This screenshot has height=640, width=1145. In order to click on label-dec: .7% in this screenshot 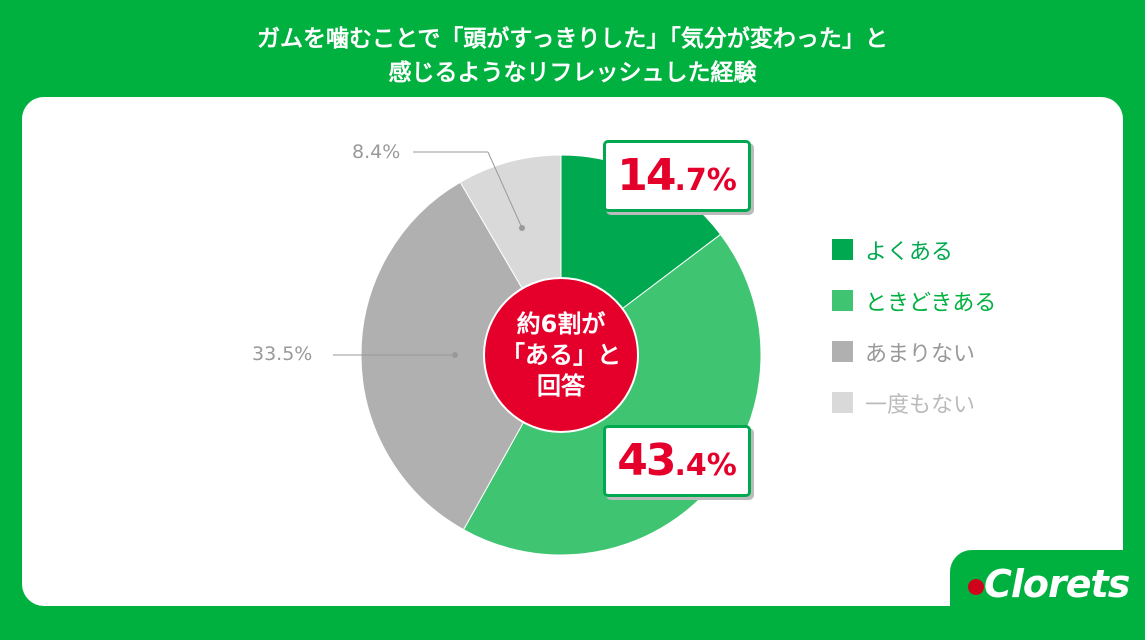, I will do `click(705, 180)`.